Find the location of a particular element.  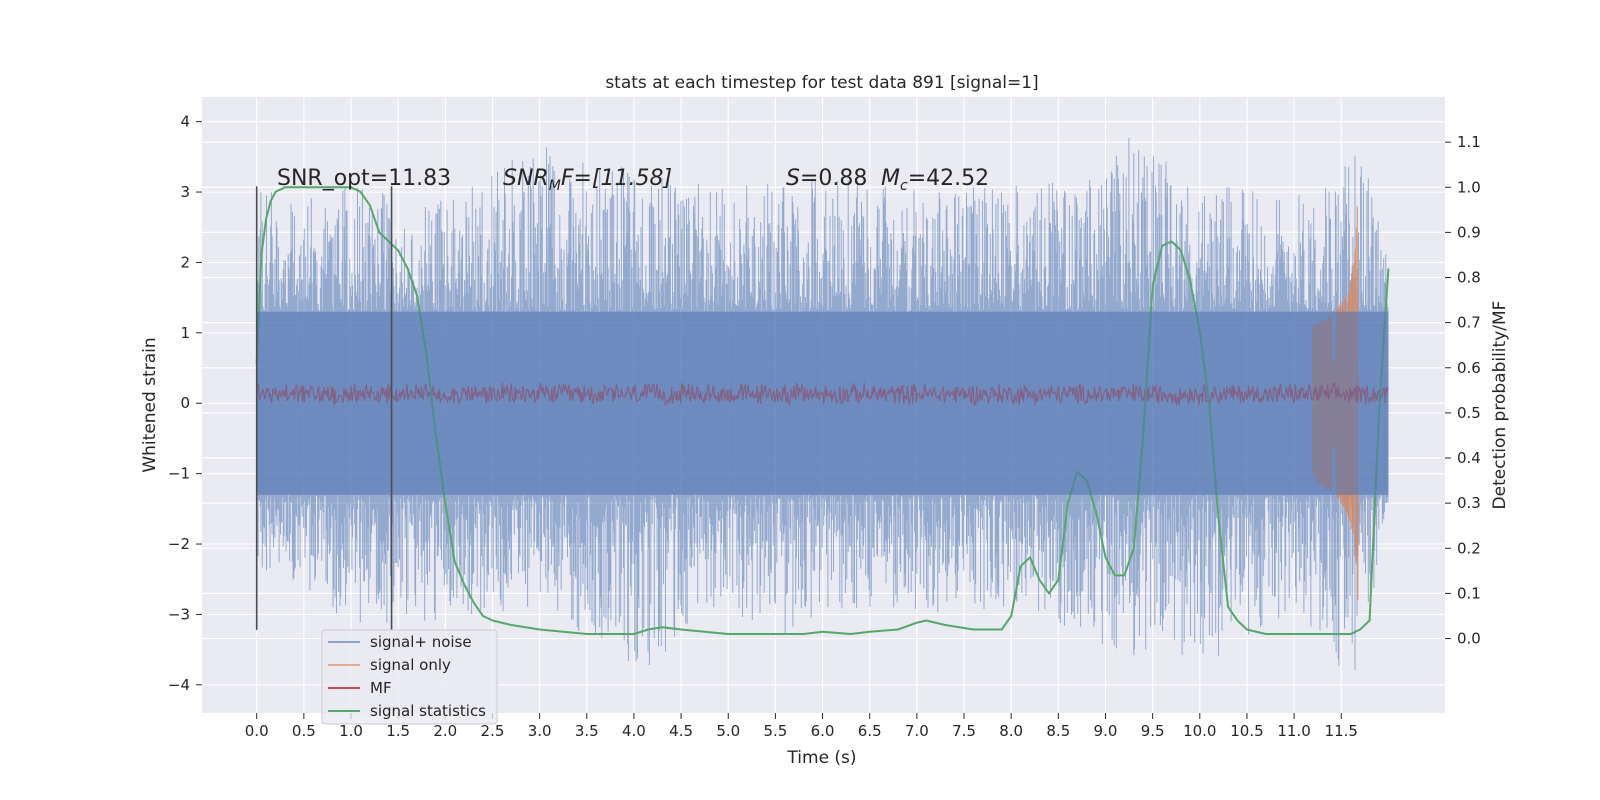

y2-tick-label: 1.1 is located at coordinates (1469, 142).